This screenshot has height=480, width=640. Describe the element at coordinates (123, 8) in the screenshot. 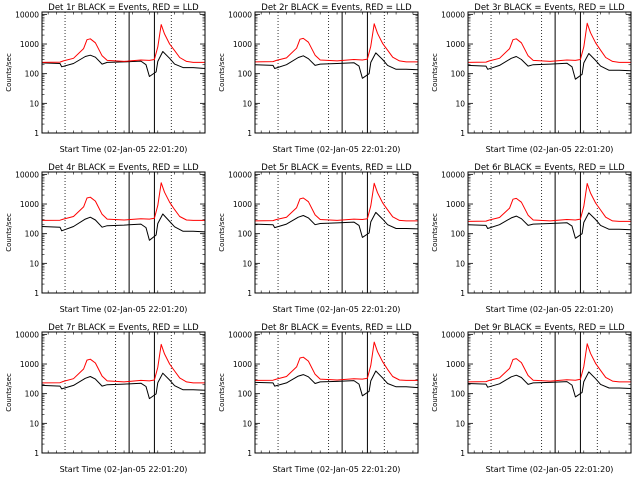

I see `panel-title: Det 1r BLACK = Events, RED = LLD` at that location.